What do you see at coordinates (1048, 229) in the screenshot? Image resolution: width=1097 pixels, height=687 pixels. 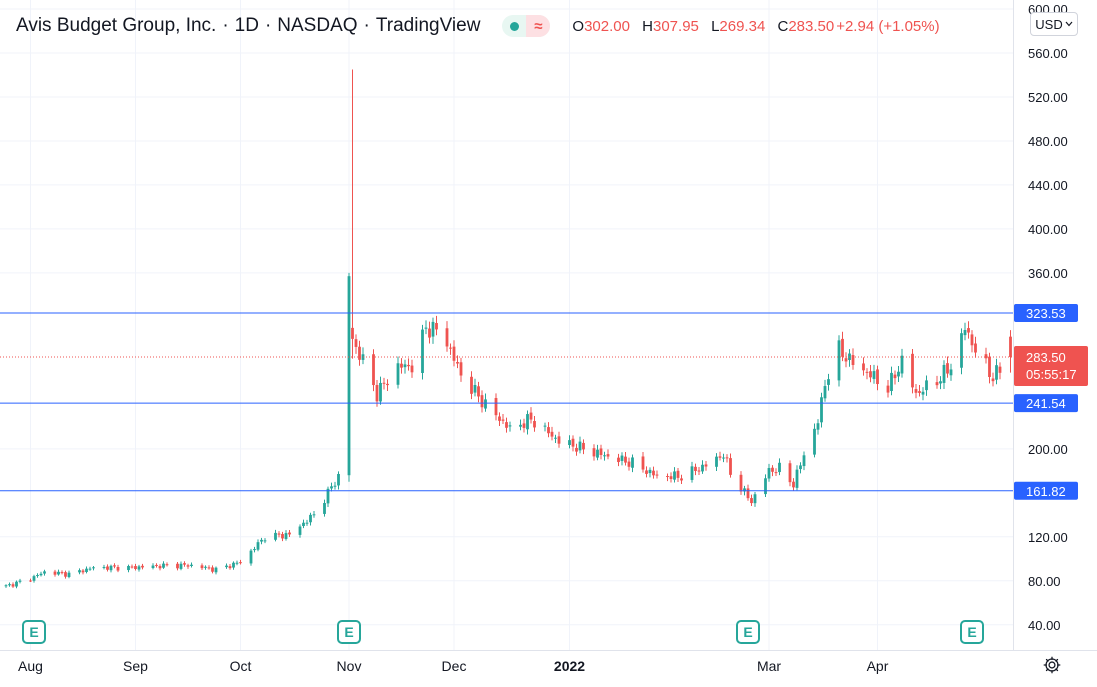 I see `y-tick-label: 400.00` at bounding box center [1048, 229].